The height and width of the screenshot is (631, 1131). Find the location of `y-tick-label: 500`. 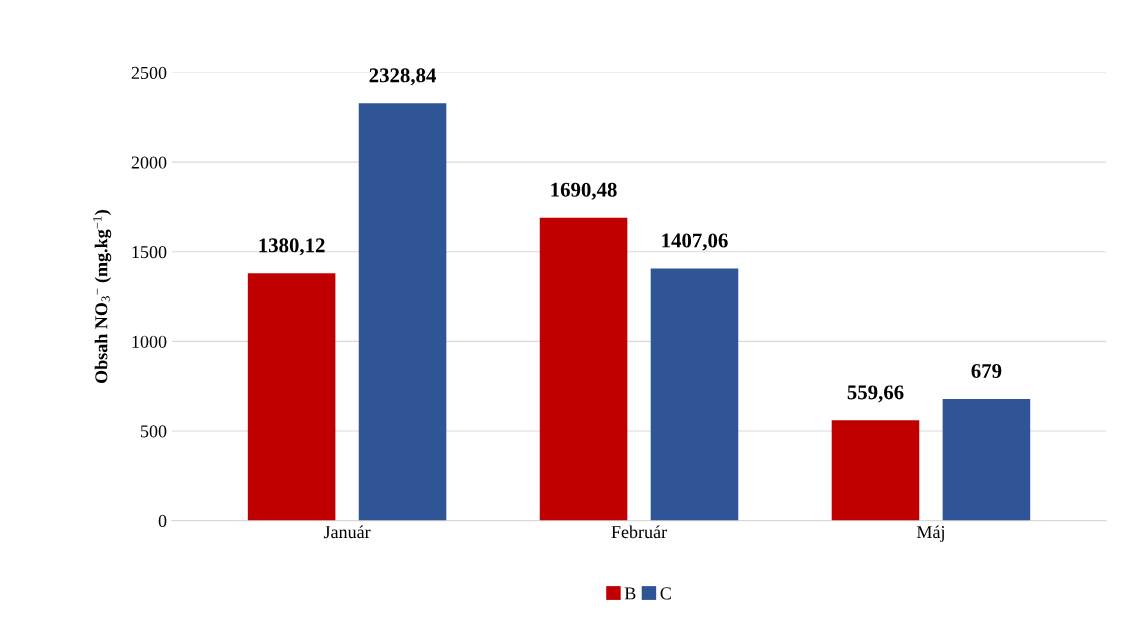

y-tick-label: 500 is located at coordinates (154, 431).